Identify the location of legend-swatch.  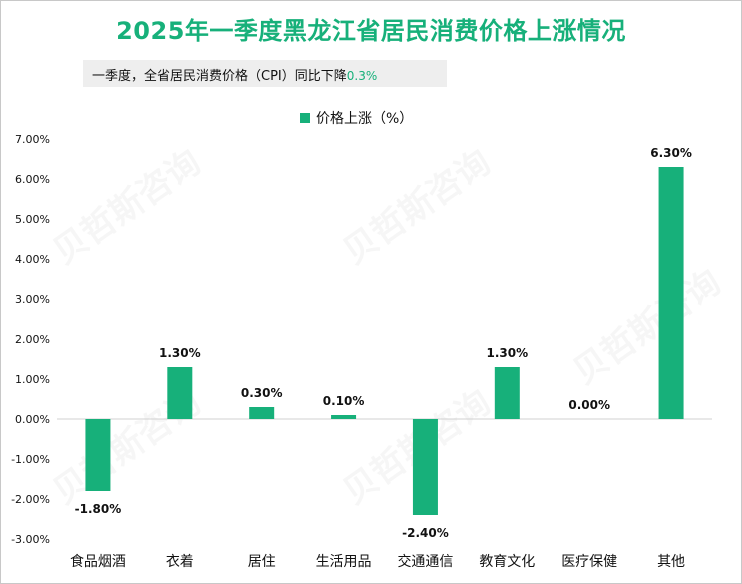
(305, 118).